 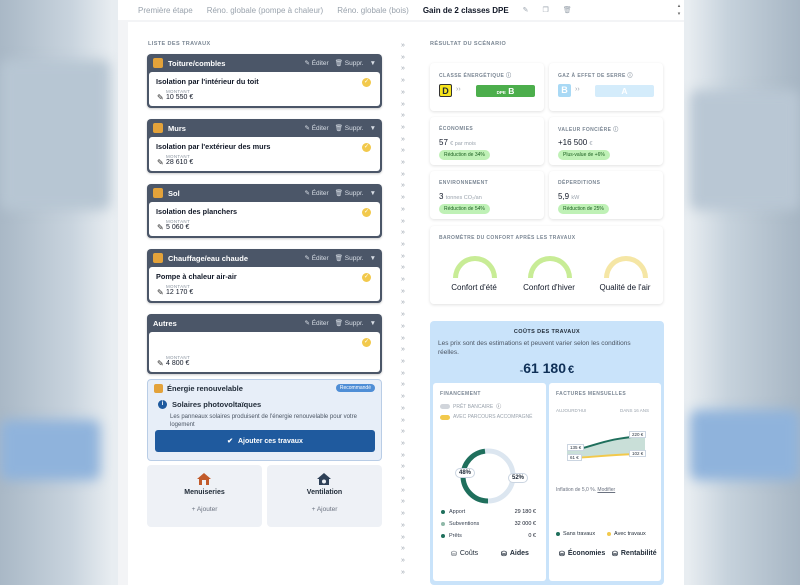 I want to click on work-card-header: Chauffage/eau chaude ✎ Éditer 🗑 Suppr. ▼, so click(x=264, y=258).